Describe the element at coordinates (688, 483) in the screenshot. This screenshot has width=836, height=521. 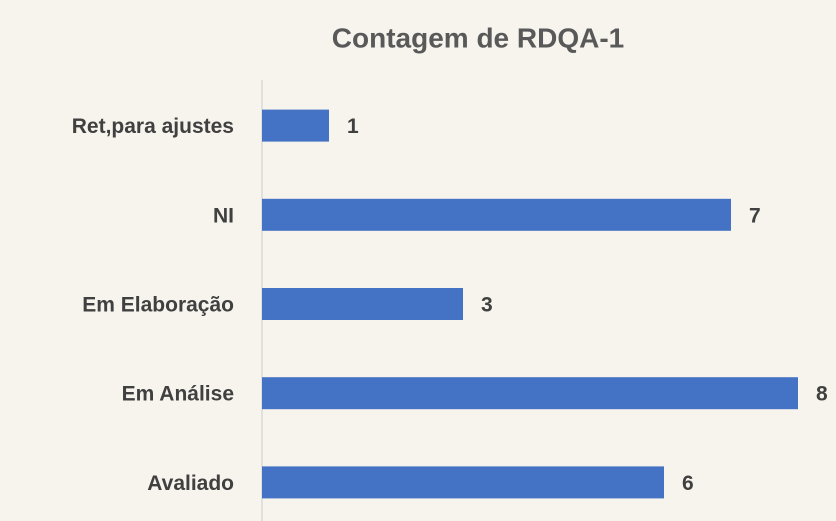
I see `data-label: 6` at that location.